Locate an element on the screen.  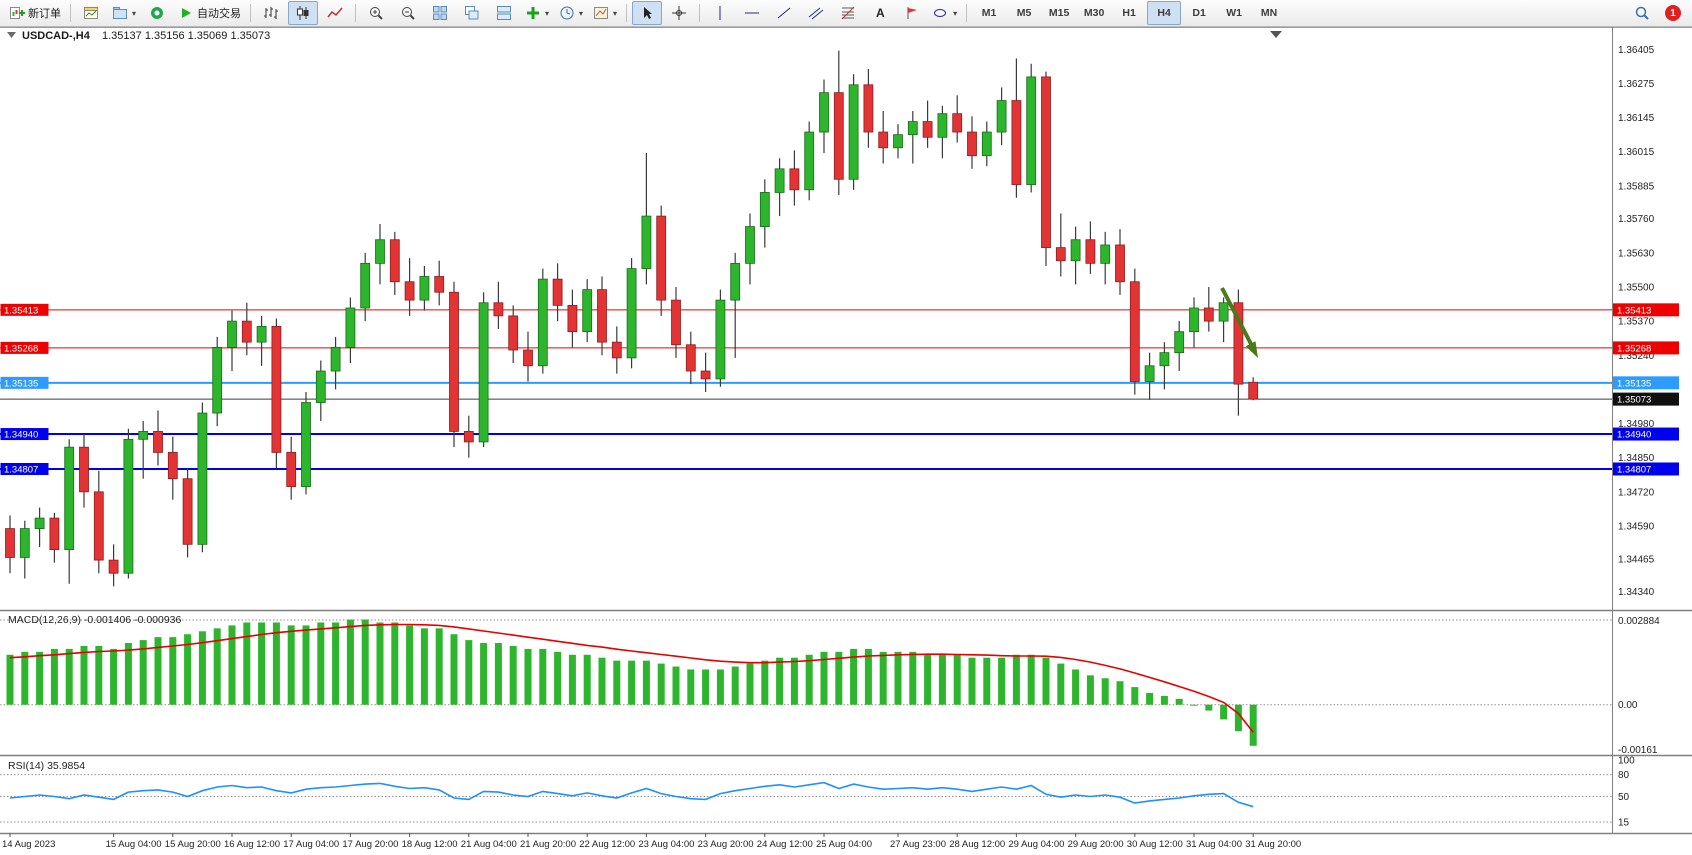
chart-shift-marker is located at coordinates (1276, 34).